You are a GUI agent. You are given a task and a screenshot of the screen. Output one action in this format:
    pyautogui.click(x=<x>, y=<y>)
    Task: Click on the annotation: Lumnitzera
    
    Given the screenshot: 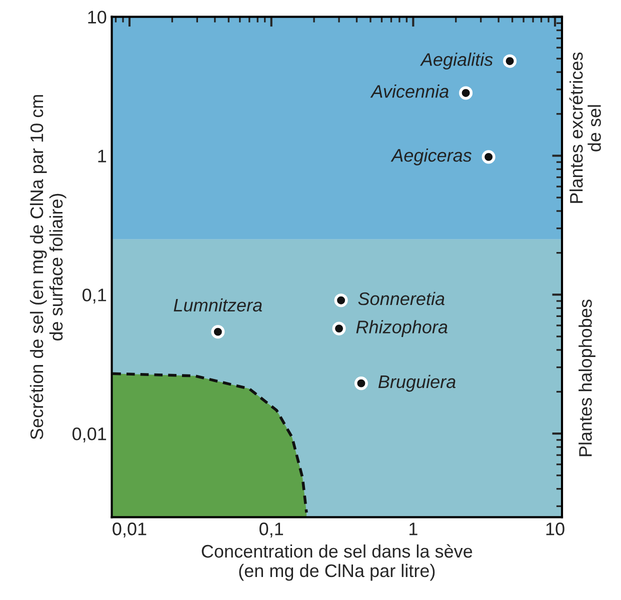 What is the action you would take?
    pyautogui.click(x=218, y=305)
    